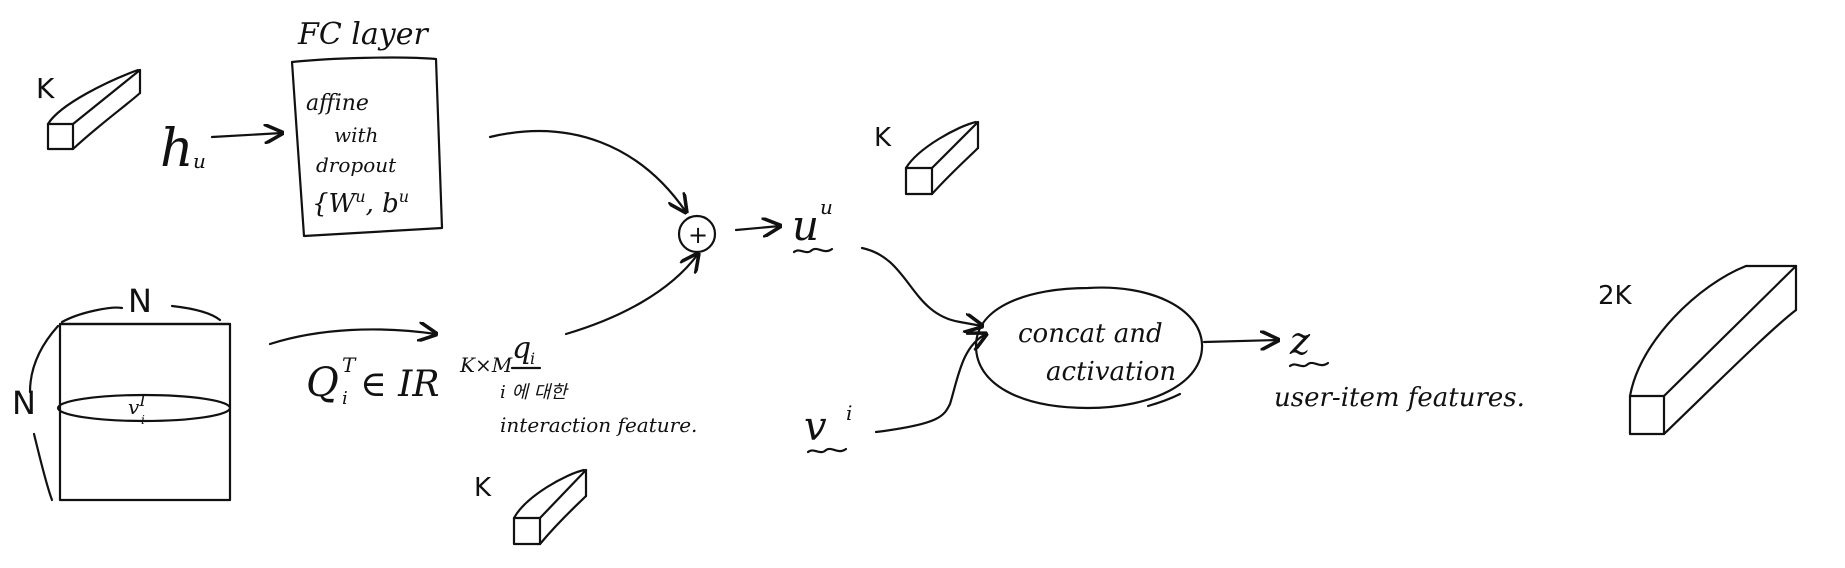 Image resolution: width=1845 pixels, height=568 pixels. Describe the element at coordinates (1111, 372) in the screenshot. I see `concat-line-2: activation` at that location.